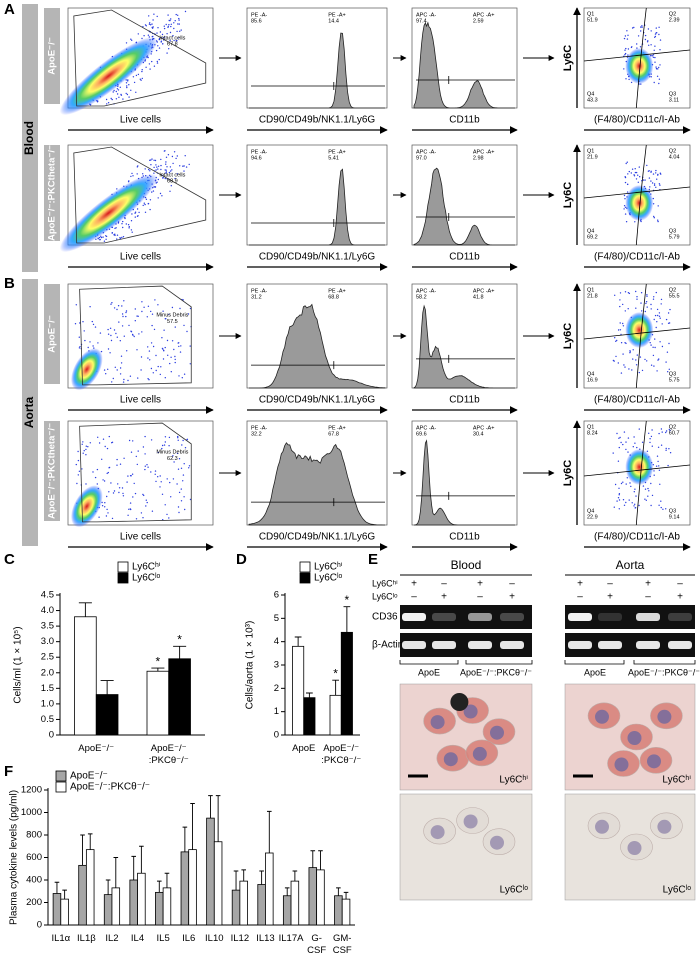  Describe the element at coordinates (86, 938) in the screenshot. I see `x-tick-label: IL1β` at that location.